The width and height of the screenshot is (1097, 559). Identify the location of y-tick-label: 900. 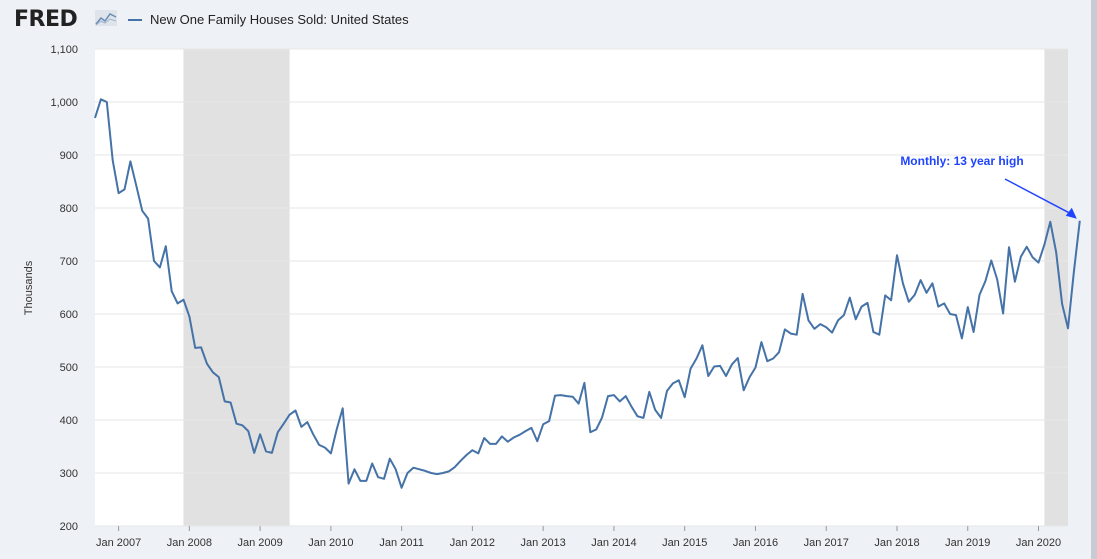
(69, 156).